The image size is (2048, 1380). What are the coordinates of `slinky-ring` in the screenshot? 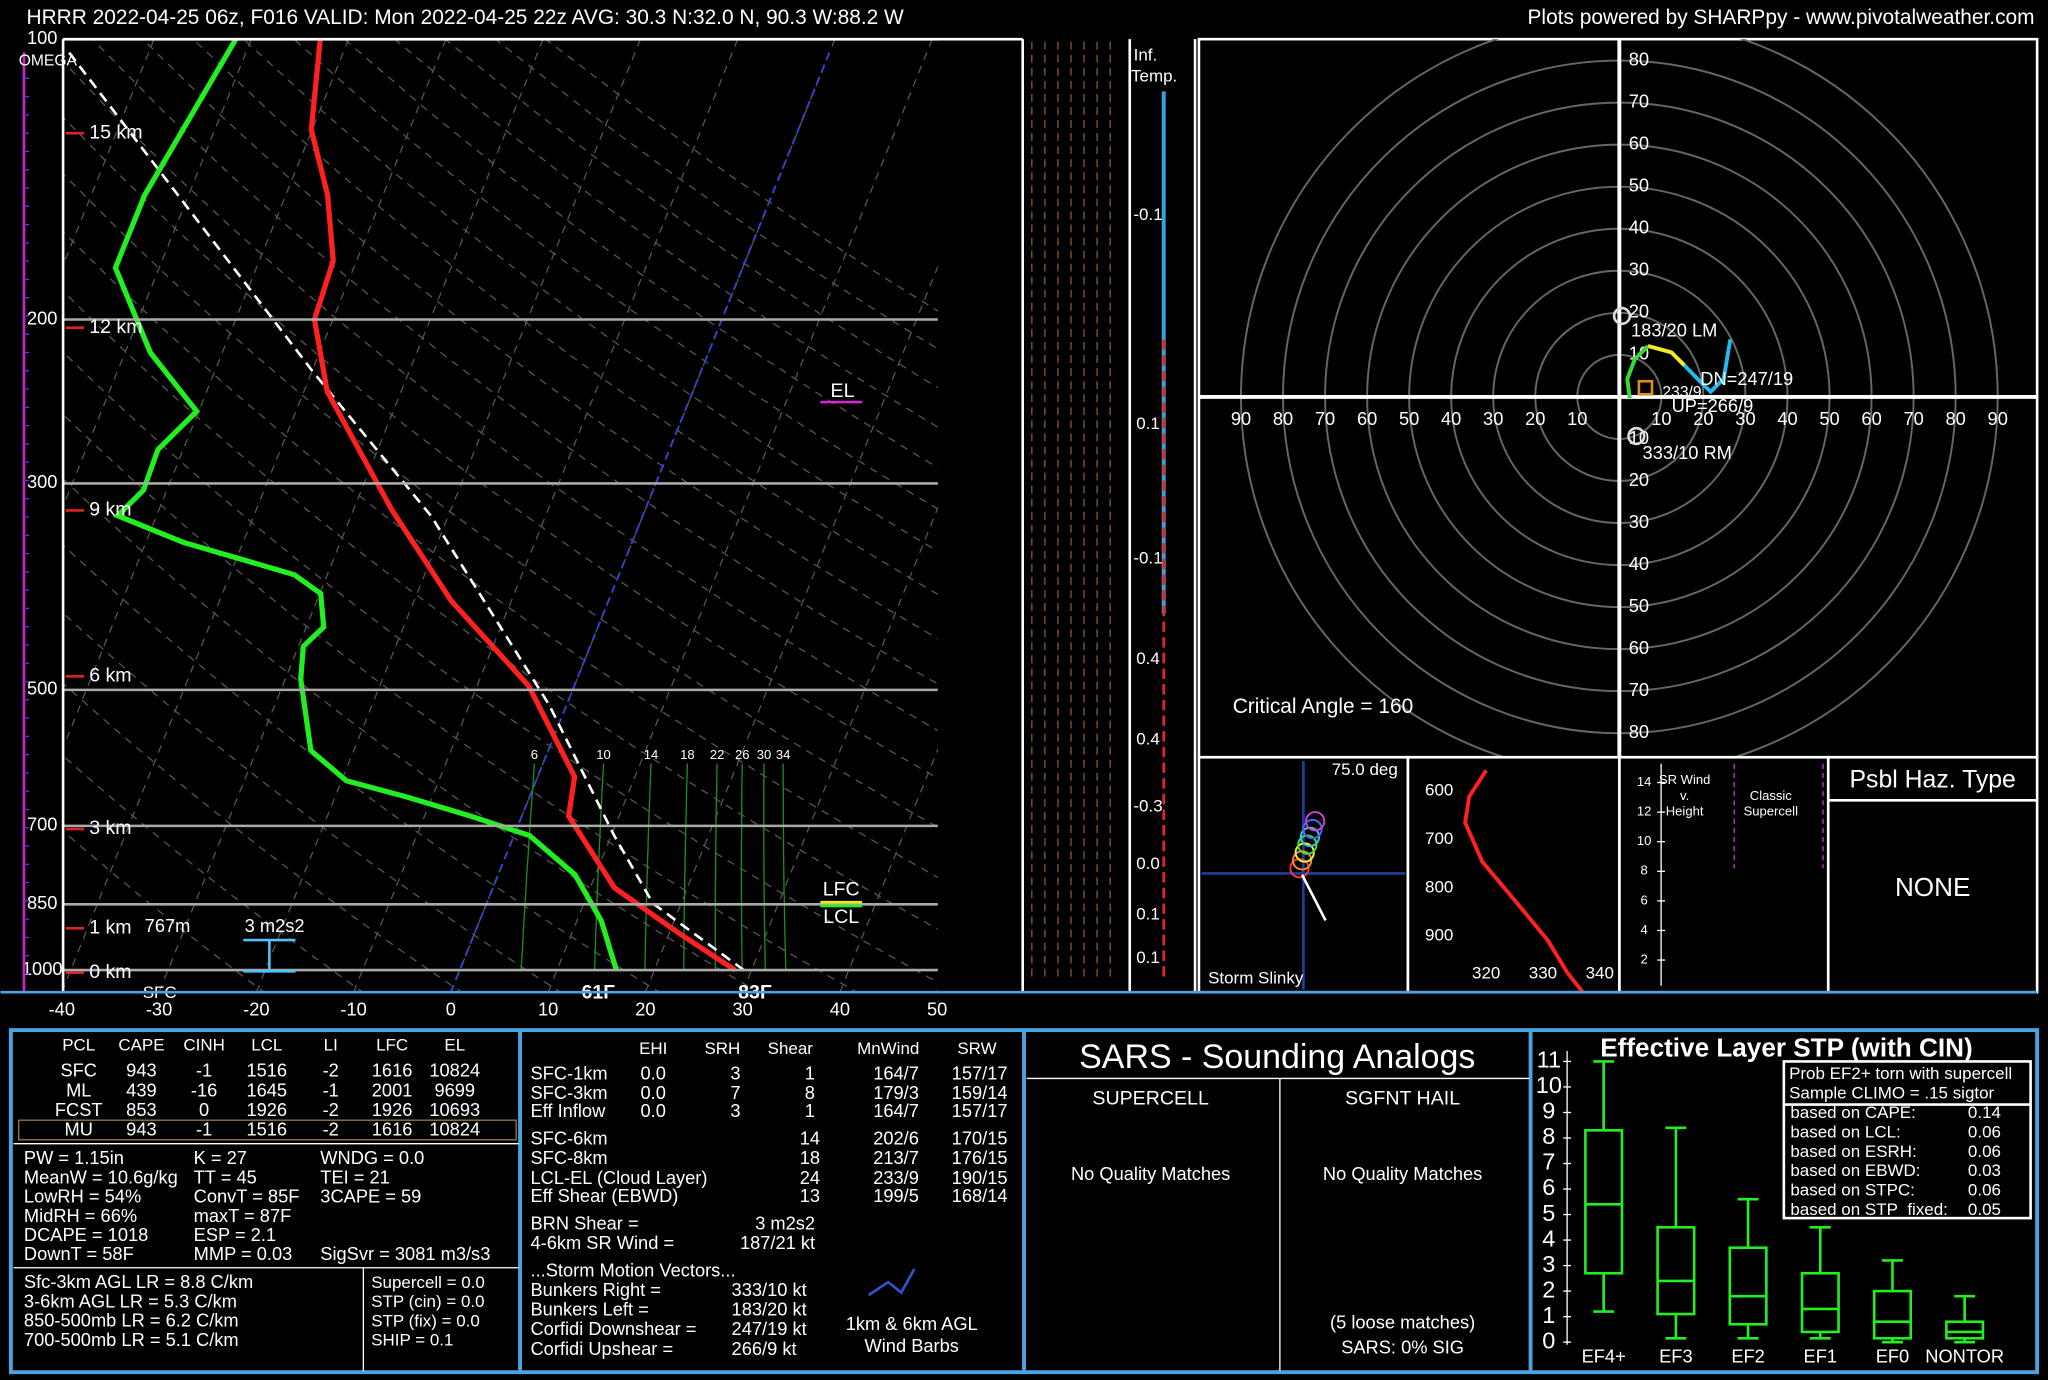 It's located at (1312, 829).